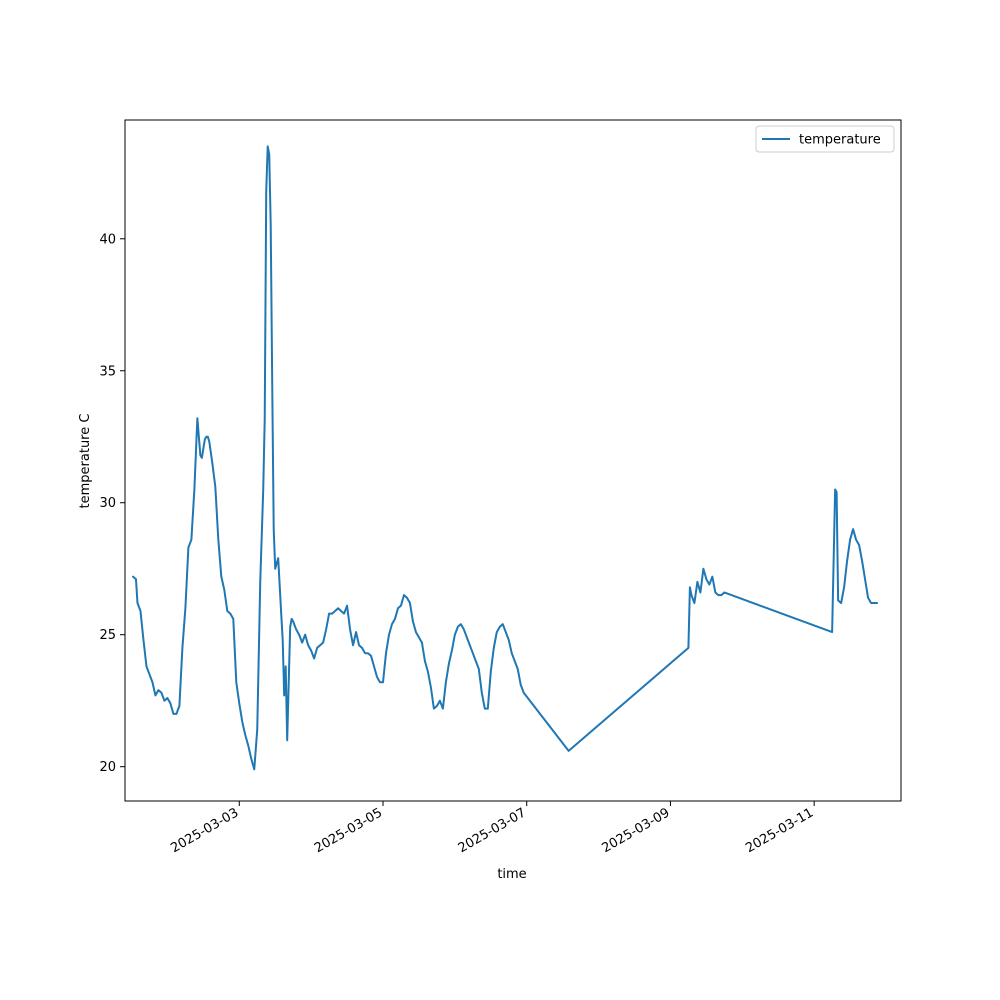  I want to click on legend-box, so click(825, 139).